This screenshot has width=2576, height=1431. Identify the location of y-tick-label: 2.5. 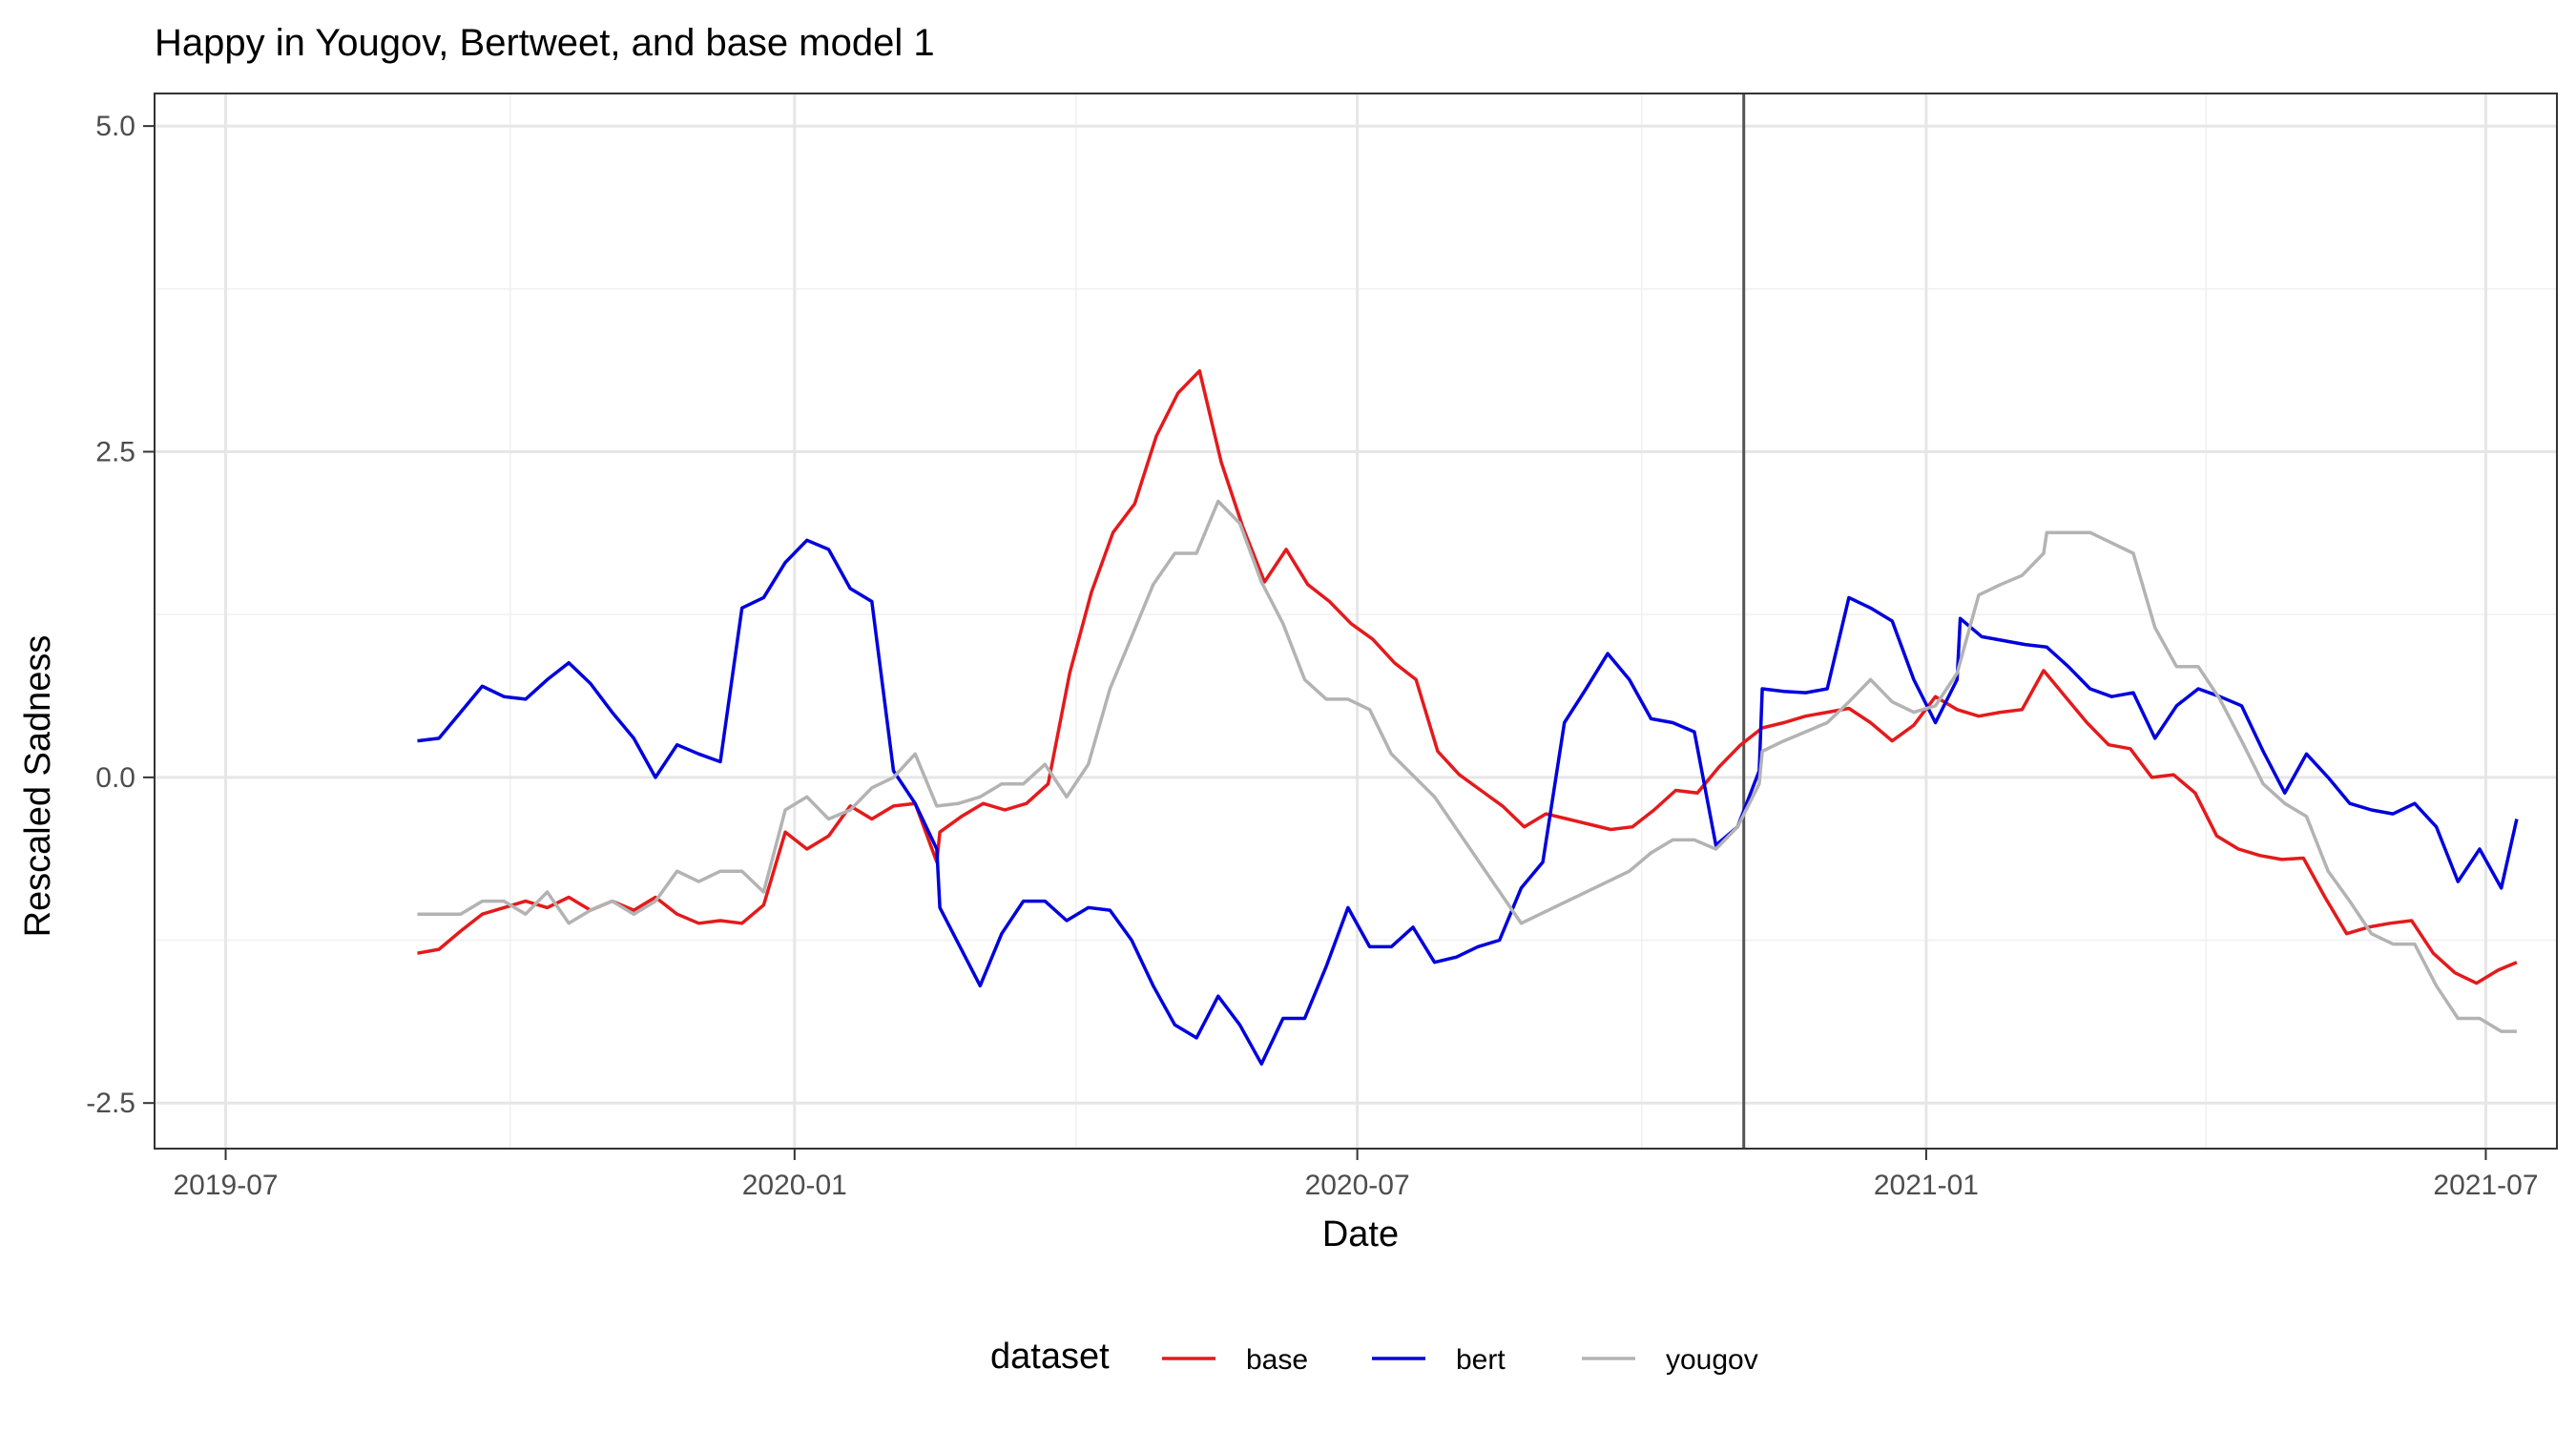
(115, 452).